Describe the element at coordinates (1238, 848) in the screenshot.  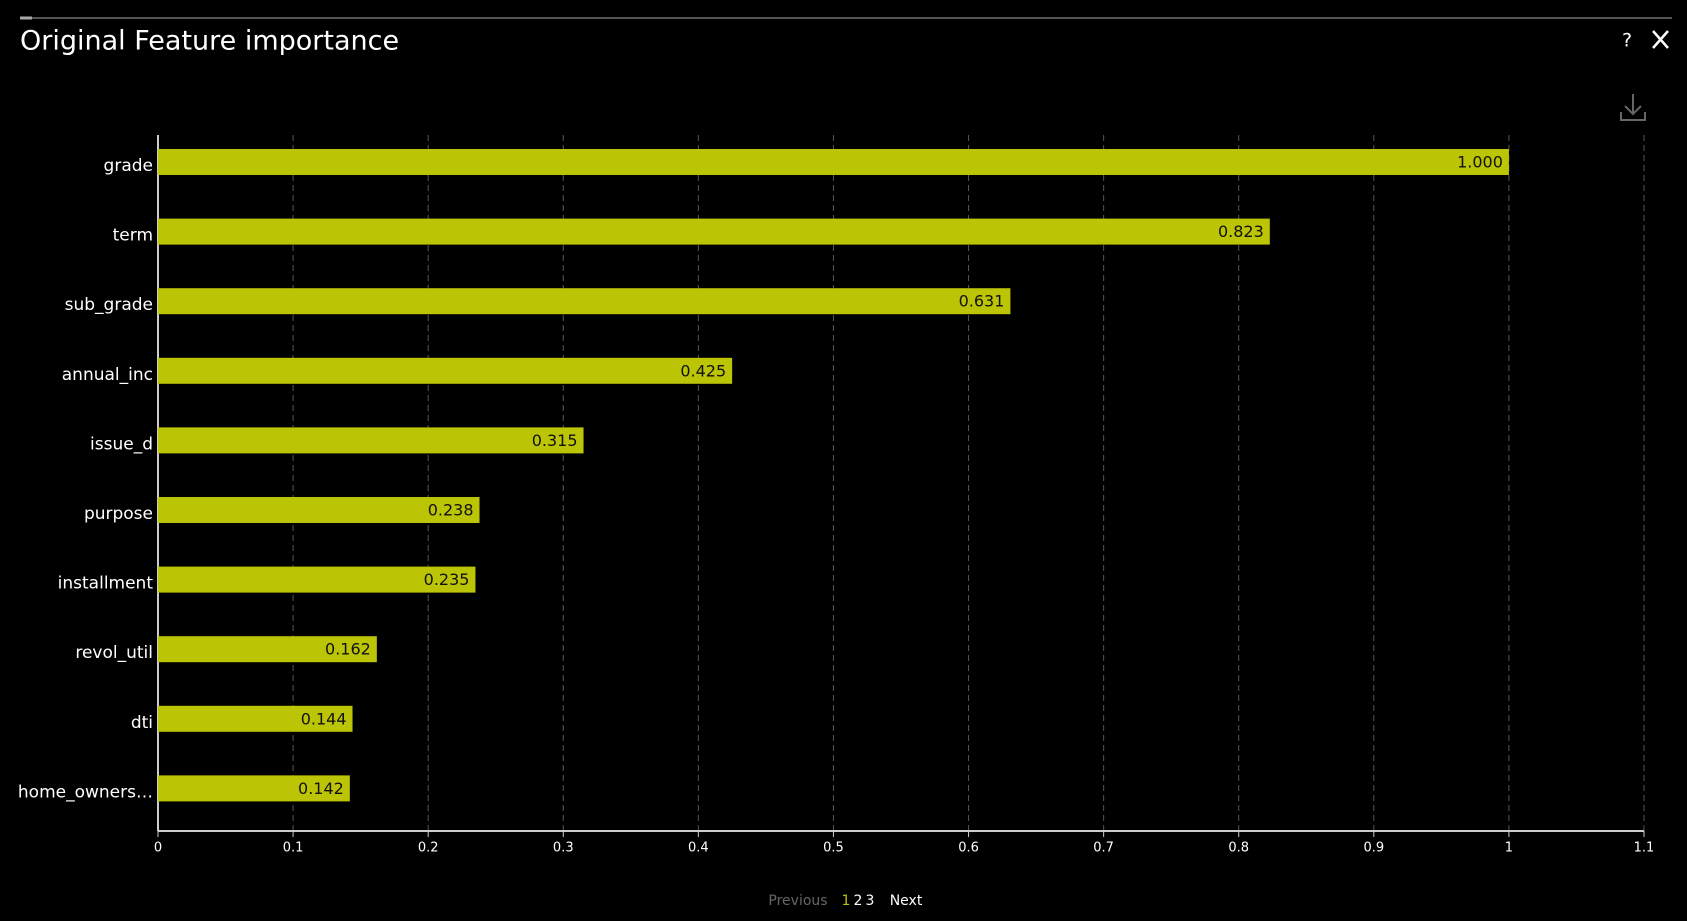
I see `x-tick-label: 0.8` at that location.